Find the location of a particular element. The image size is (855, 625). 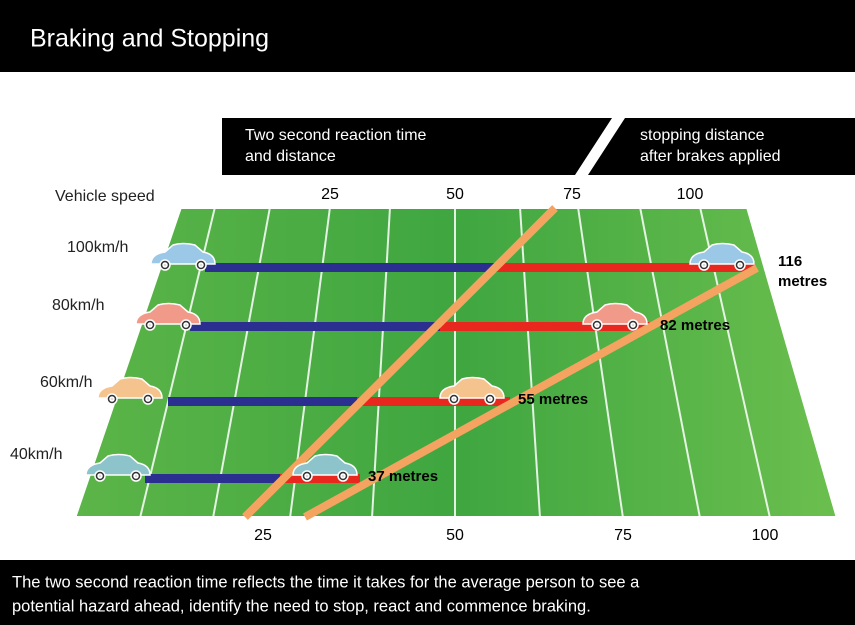

distance-label: 116 is located at coordinates (790, 261).